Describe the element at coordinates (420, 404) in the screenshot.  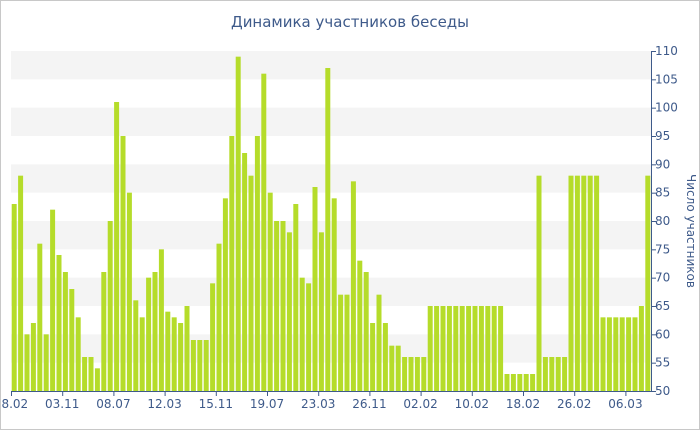
I see `x-tick-label: 02.02` at that location.